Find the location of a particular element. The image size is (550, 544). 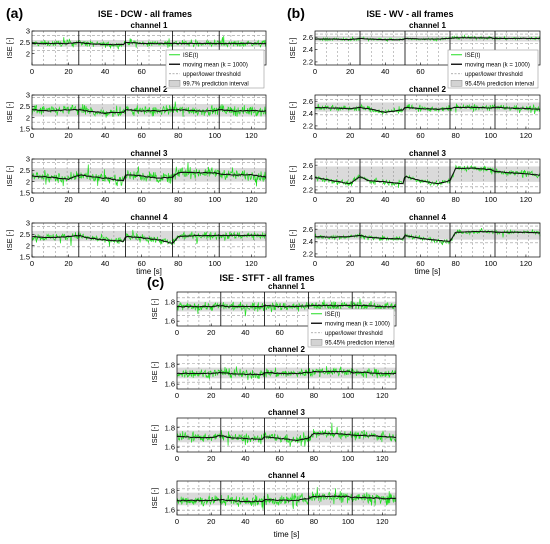

subplot-title: channel 2 is located at coordinates (286, 349).